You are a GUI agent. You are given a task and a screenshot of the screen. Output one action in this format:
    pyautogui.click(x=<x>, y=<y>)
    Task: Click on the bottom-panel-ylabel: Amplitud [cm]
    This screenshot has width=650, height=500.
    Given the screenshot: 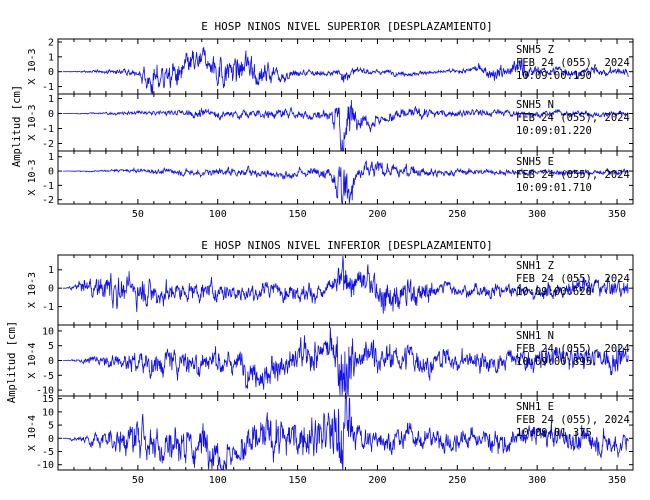 What is the action you would take?
    pyautogui.click(x=12, y=362)
    